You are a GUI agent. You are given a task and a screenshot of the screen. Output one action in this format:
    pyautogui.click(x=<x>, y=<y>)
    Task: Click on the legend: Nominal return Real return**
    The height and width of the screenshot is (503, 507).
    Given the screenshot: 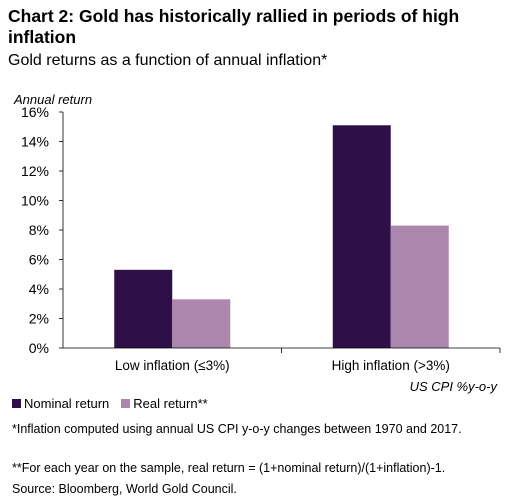 What is the action you would take?
    pyautogui.click(x=116, y=403)
    